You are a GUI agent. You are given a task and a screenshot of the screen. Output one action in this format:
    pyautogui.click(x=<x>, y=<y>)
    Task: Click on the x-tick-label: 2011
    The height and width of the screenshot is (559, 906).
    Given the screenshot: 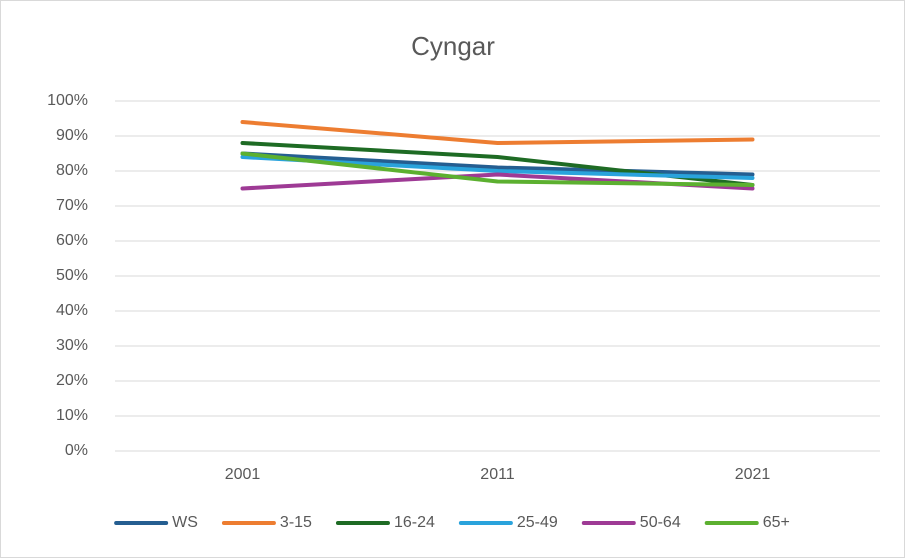 What is the action you would take?
    pyautogui.click(x=497, y=474)
    